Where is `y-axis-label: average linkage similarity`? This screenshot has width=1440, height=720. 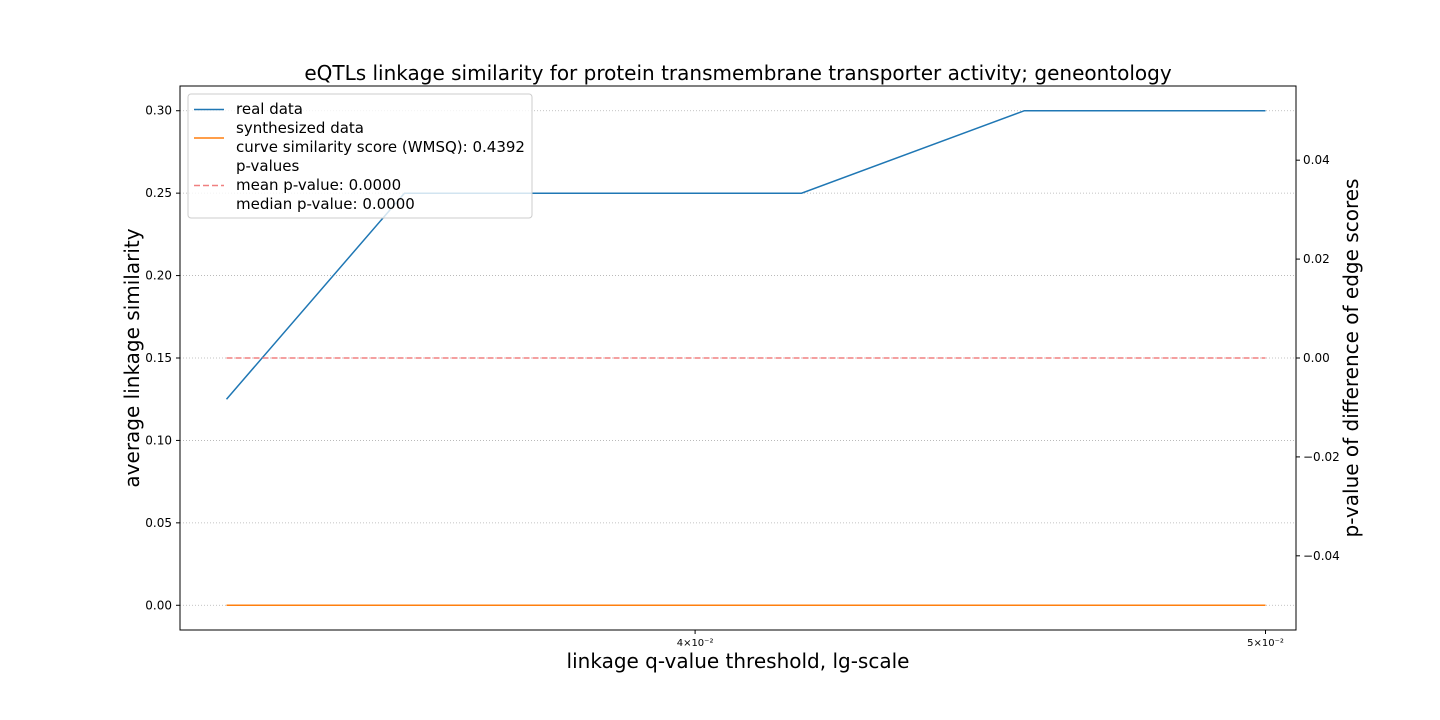
y-axis-label: average linkage similarity is located at coordinates (132, 357).